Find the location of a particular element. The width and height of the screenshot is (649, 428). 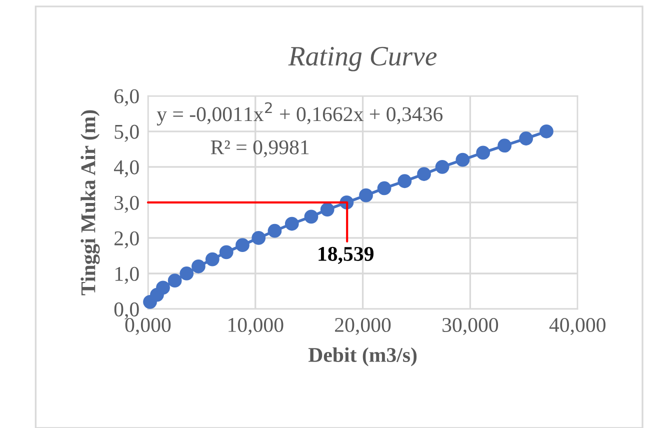

annotation: R² = 0,9981 is located at coordinates (259, 149).